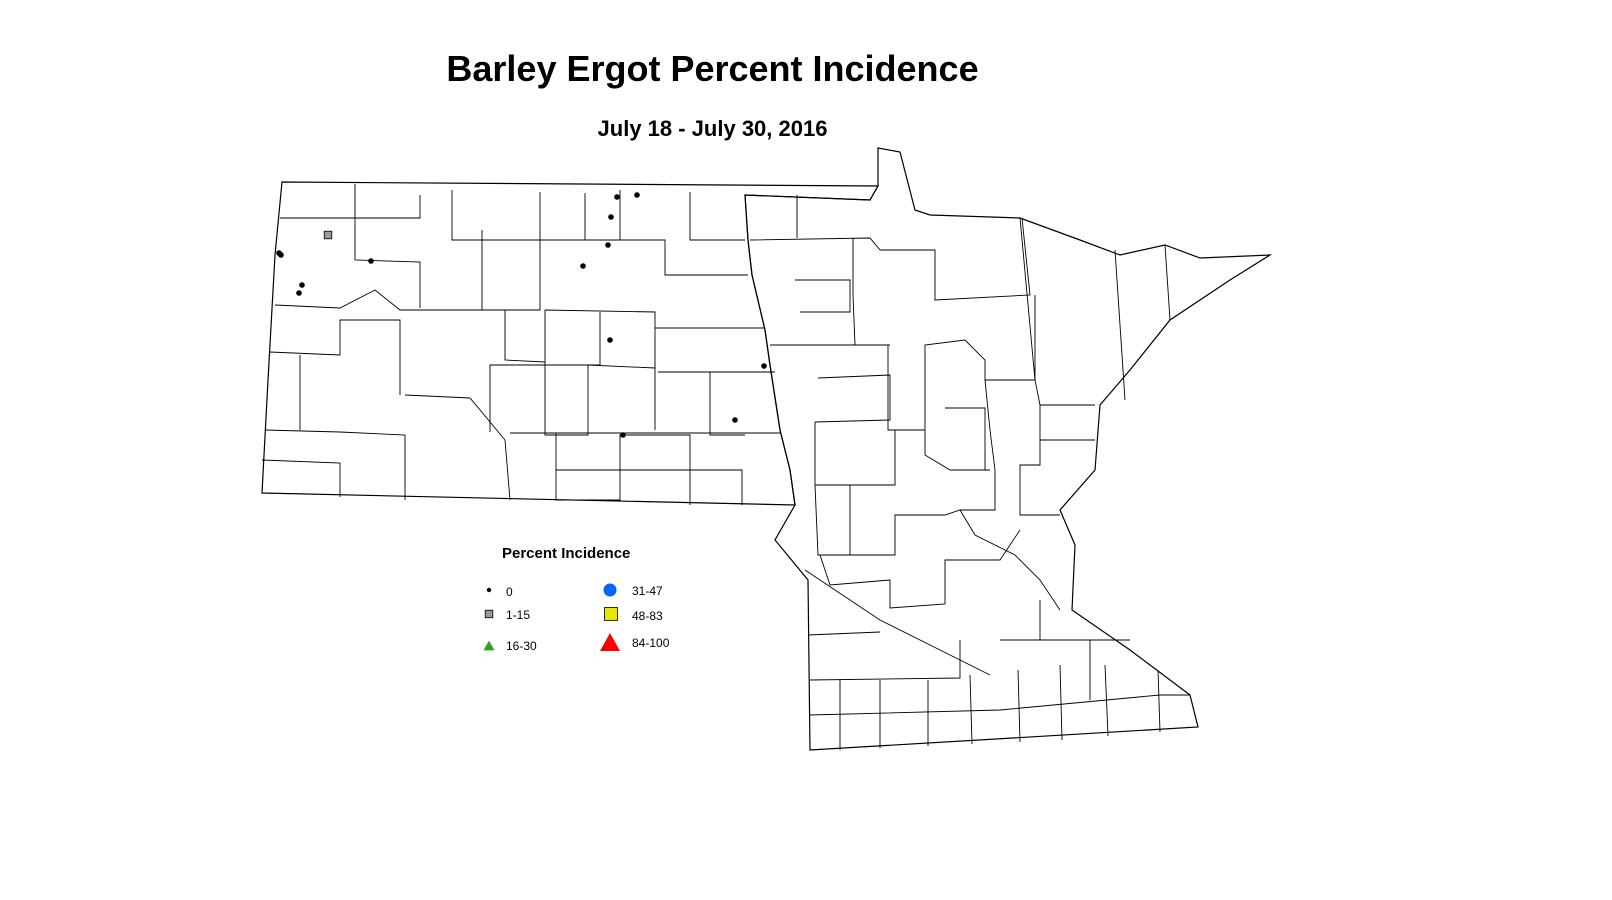 This screenshot has width=1612, height=900. Describe the element at coordinates (566, 553) in the screenshot. I see `legend-title: Percent Incidence` at that location.